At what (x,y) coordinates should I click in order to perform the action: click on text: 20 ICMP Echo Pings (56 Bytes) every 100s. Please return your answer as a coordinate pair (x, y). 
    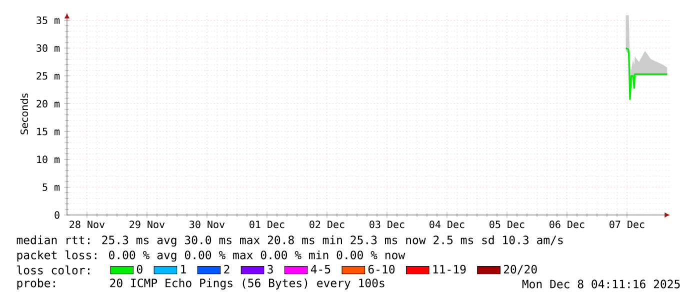
    Looking at the image, I should click on (247, 284).